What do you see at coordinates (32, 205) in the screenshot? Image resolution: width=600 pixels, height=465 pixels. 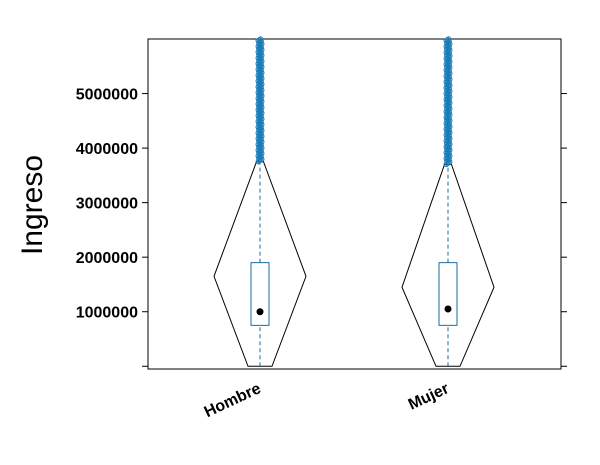 I see `y-axis-title: Ingreso` at bounding box center [32, 205].